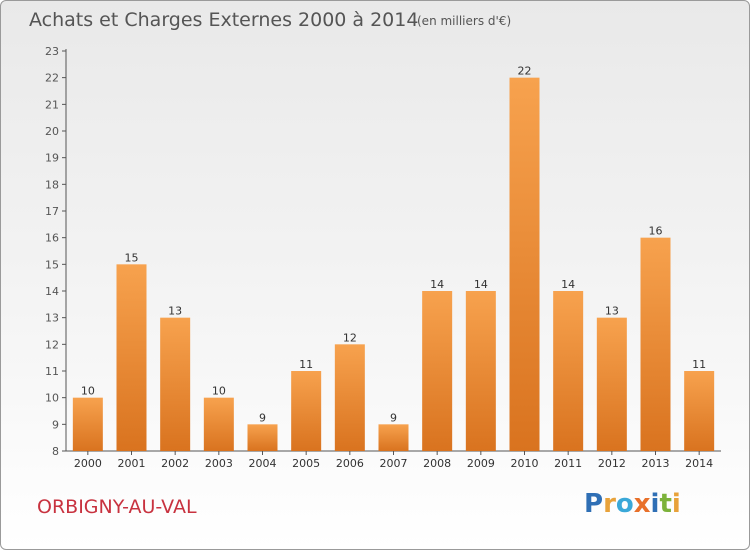 The height and width of the screenshot is (550, 750). Describe the element at coordinates (594, 504) in the screenshot. I see `logo-letter: P` at that location.